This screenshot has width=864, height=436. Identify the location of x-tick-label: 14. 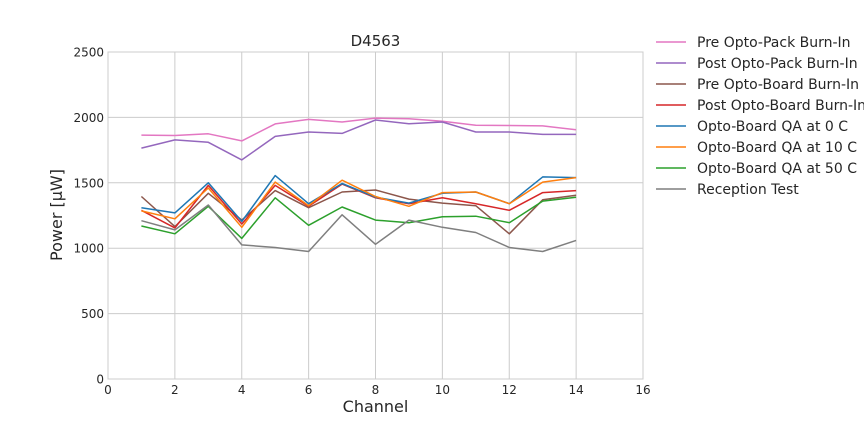
(575, 390).